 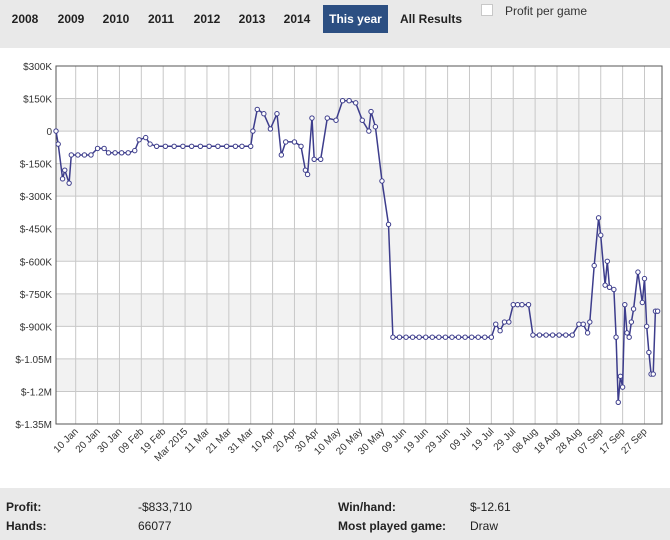 What do you see at coordinates (36, 295) in the screenshot?
I see `y-tick-label: $-750K` at bounding box center [36, 295].